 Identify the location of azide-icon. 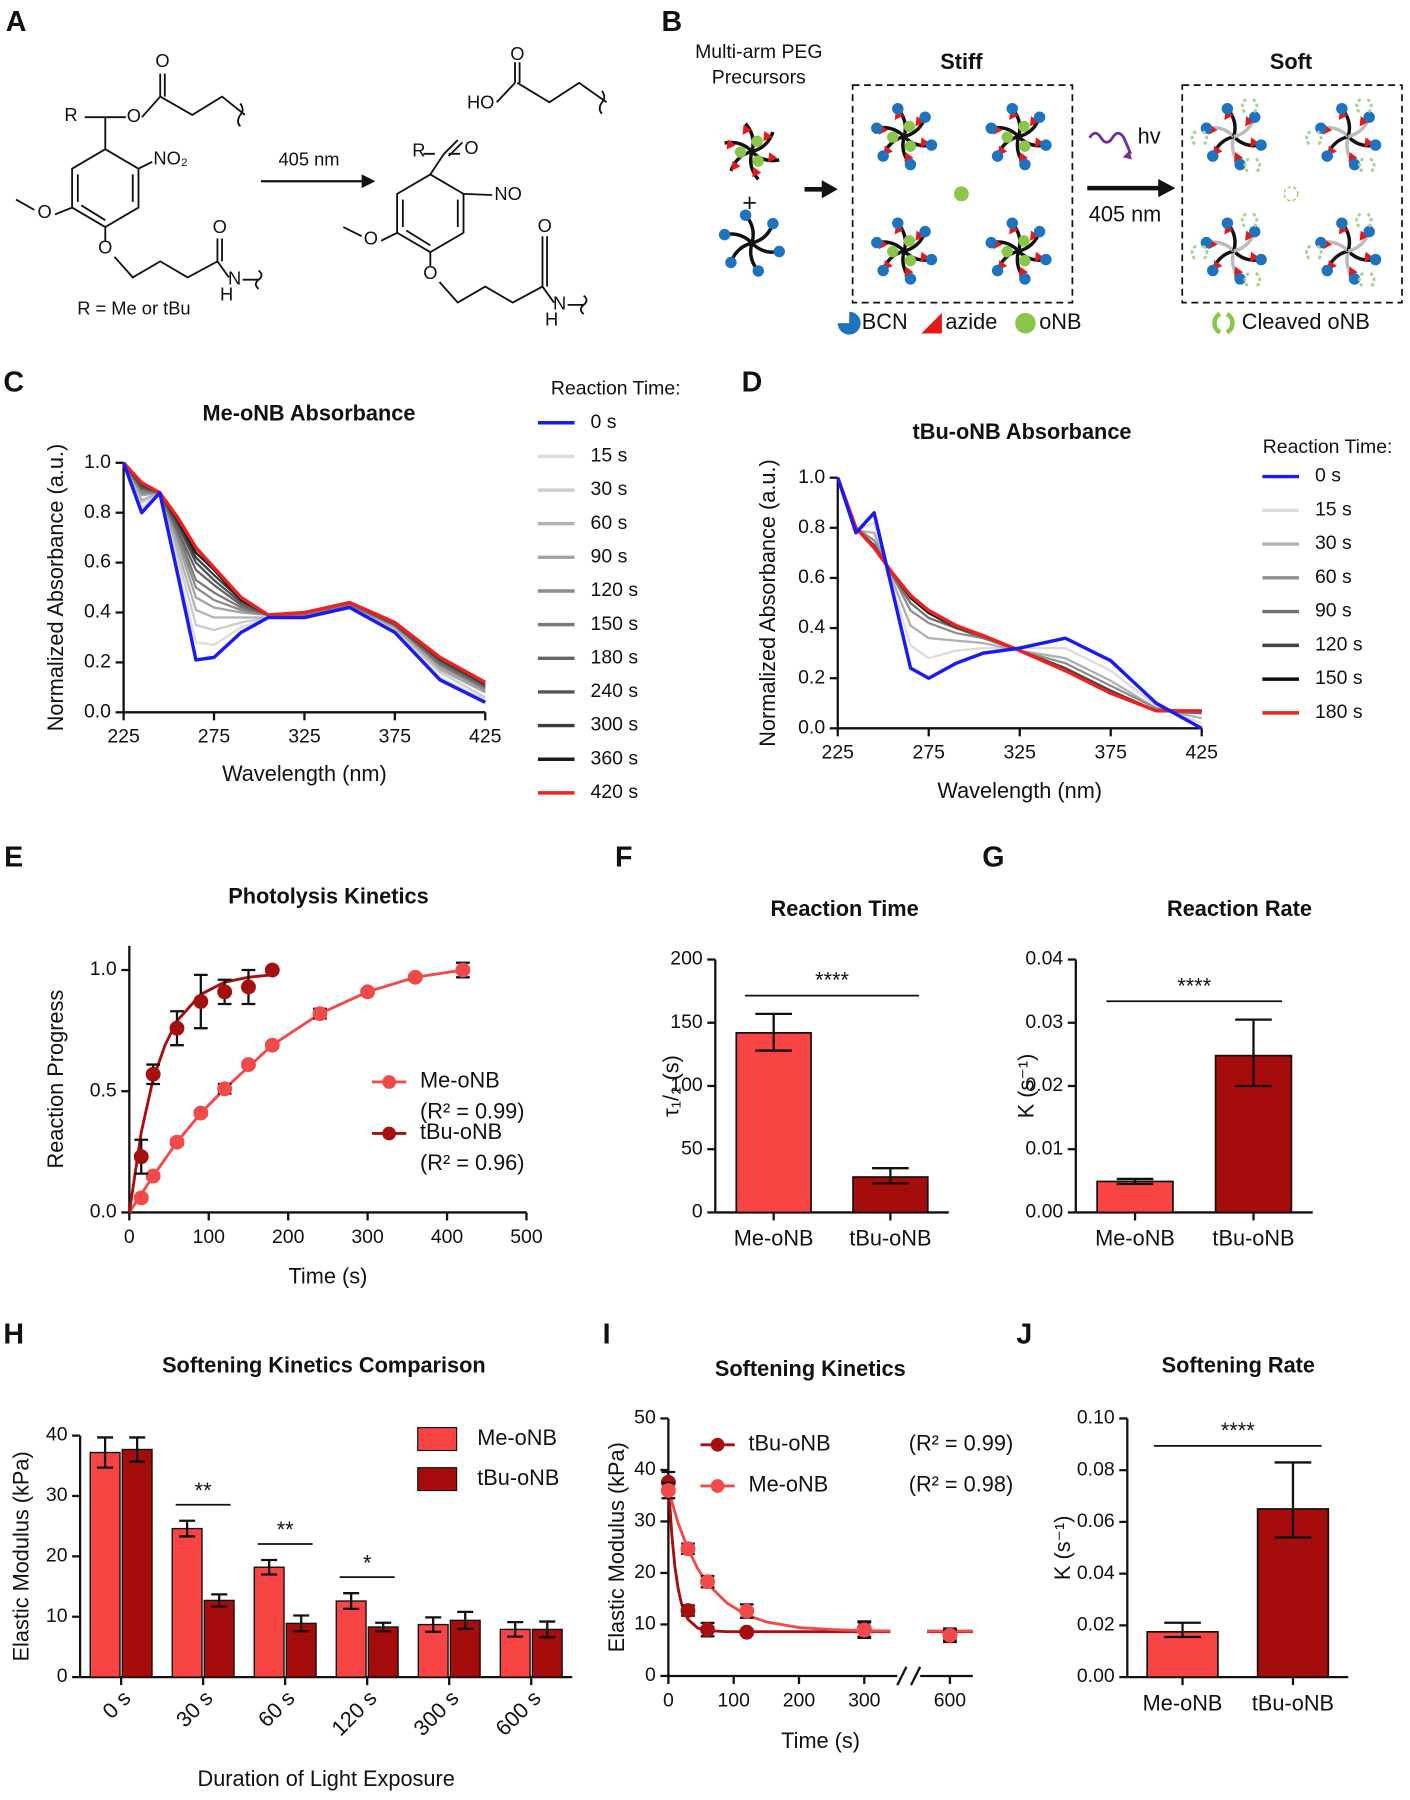
(931, 323).